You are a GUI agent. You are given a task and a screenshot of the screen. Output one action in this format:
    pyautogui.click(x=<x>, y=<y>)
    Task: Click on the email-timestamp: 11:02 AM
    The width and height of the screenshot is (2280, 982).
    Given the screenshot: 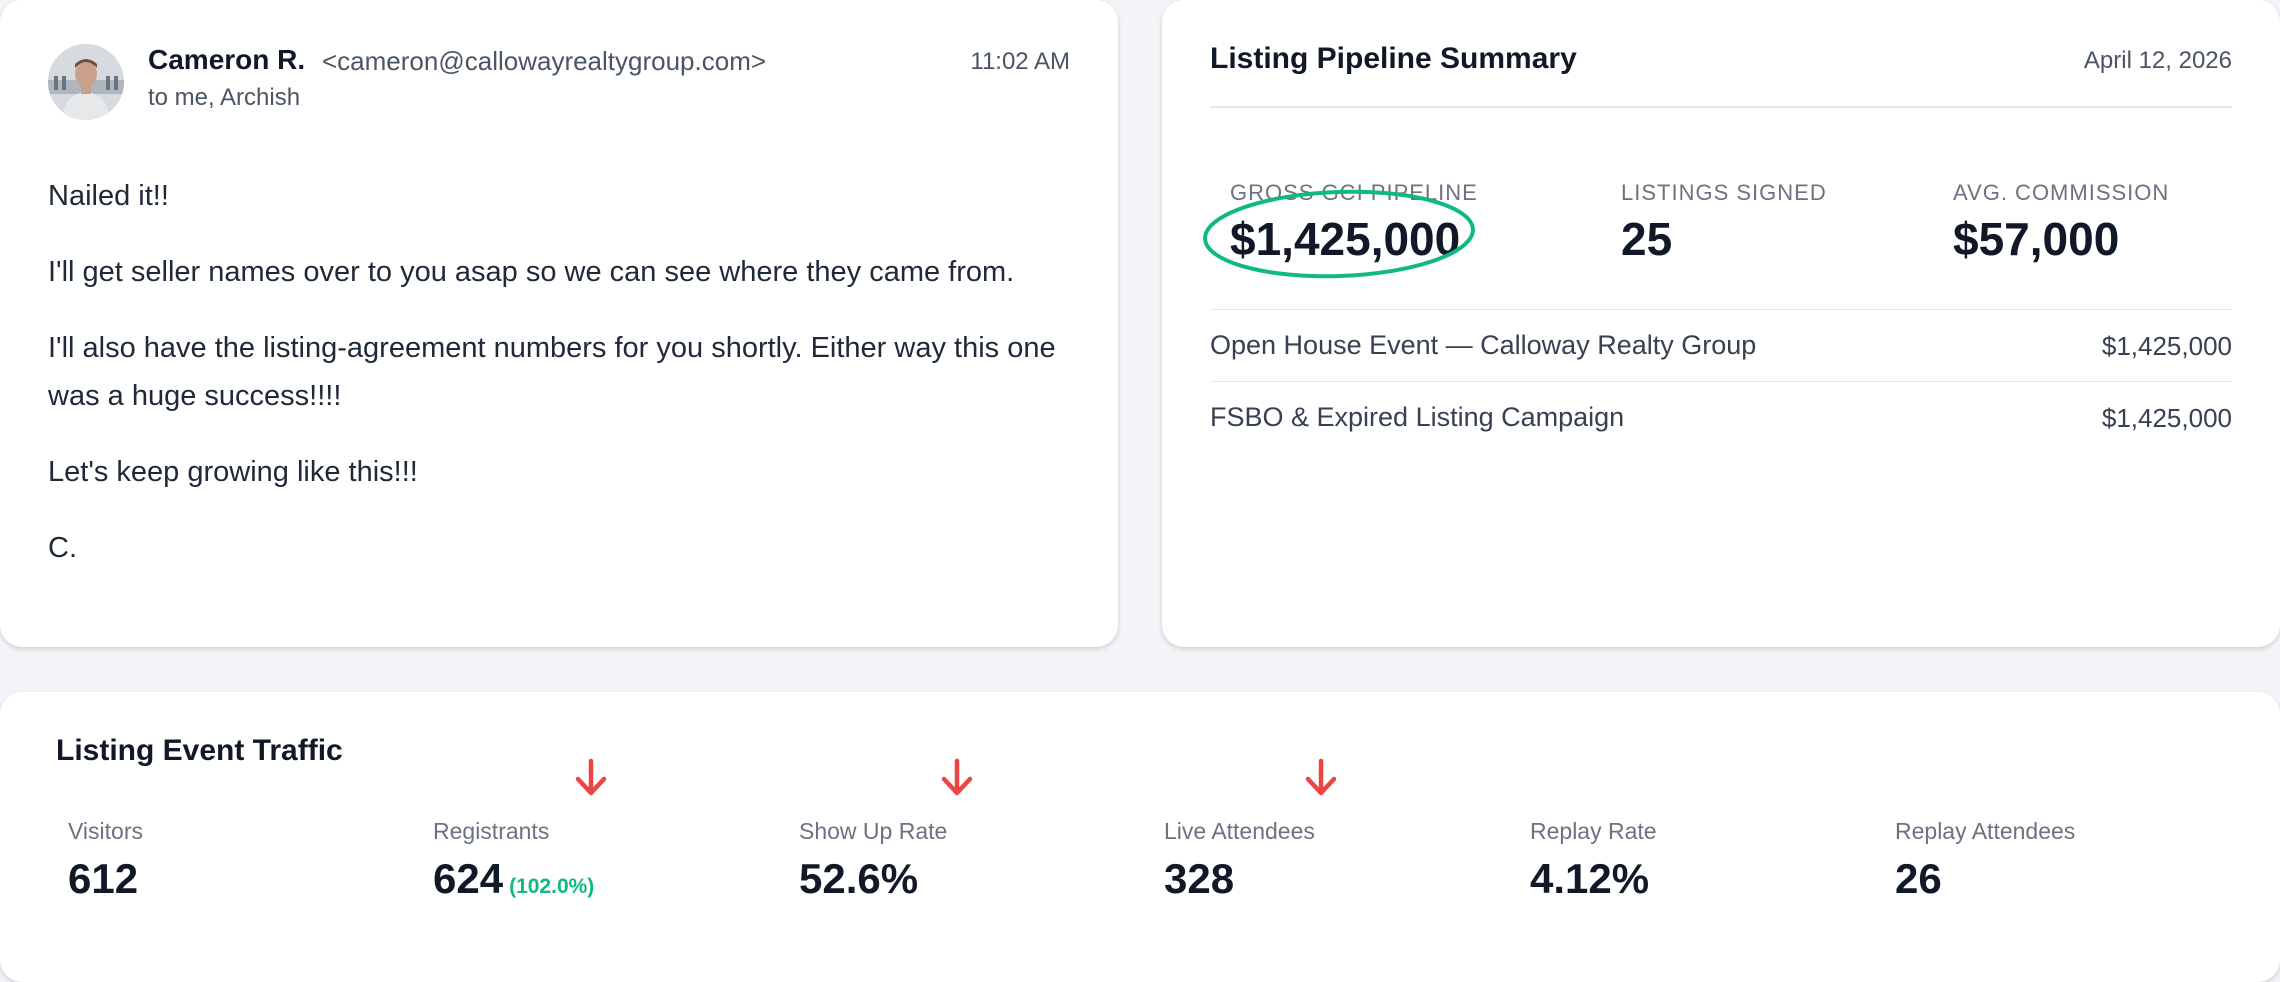 What is the action you would take?
    pyautogui.click(x=1020, y=61)
    